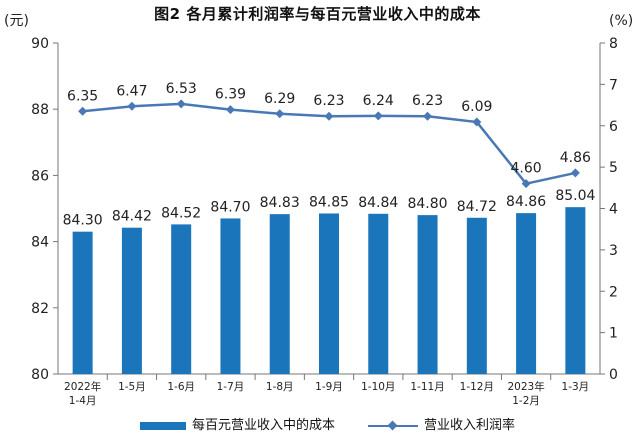 Image resolution: width=635 pixels, height=439 pixels. I want to click on bar-value-label: 84.80, so click(427, 204).